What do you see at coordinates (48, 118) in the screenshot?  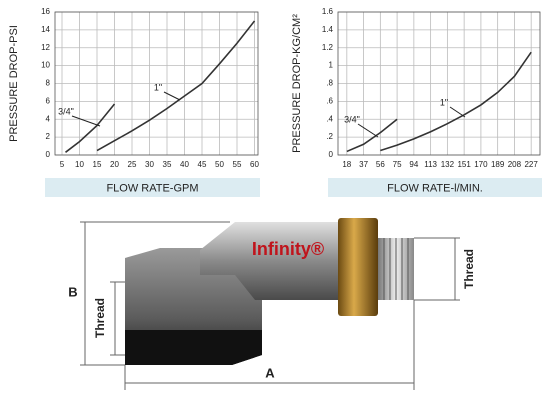 I see `y-tick-label: 4` at bounding box center [48, 118].